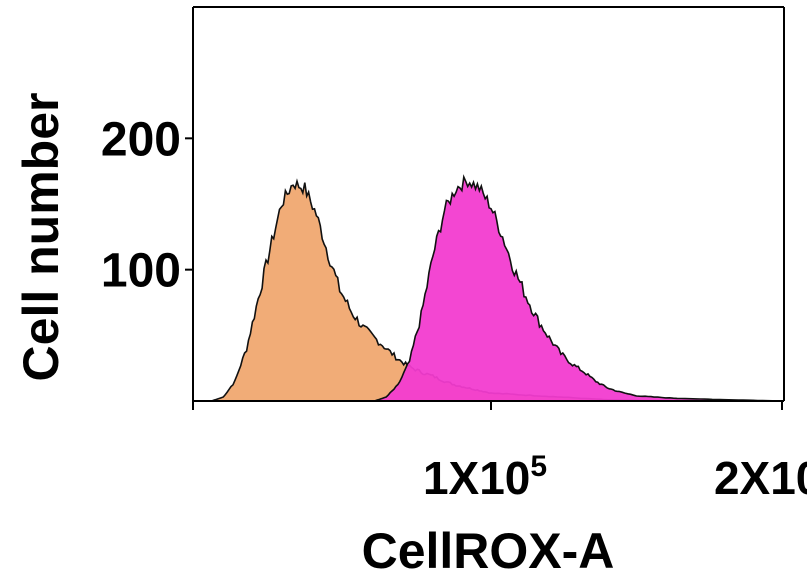 The width and height of the screenshot is (807, 578). Describe the element at coordinates (485, 477) in the screenshot. I see `x-tick-label: 1X105` at that location.